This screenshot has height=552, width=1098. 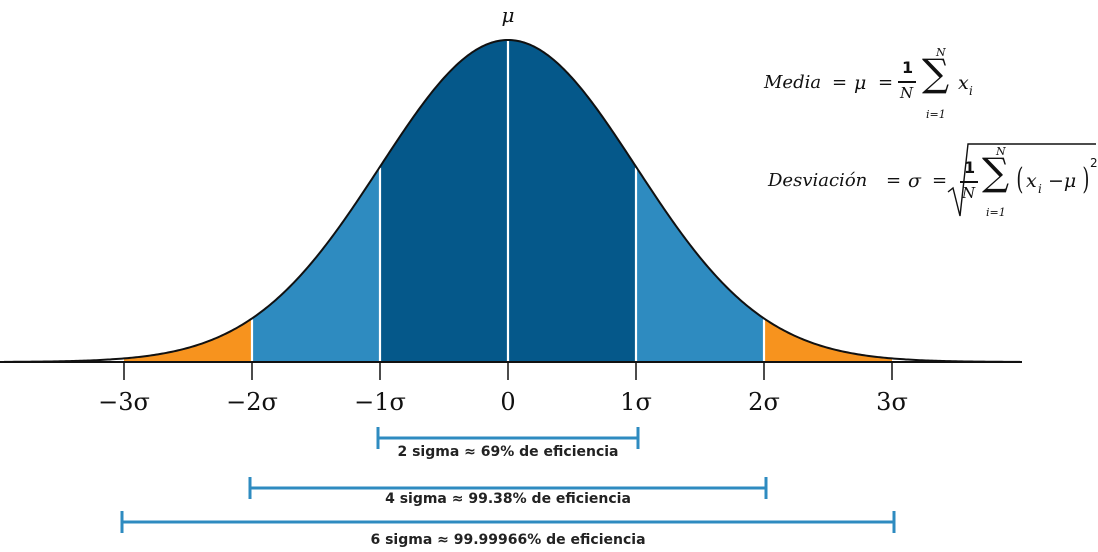 I want to click on std-term-subscript: i, so click(x=1040, y=189).